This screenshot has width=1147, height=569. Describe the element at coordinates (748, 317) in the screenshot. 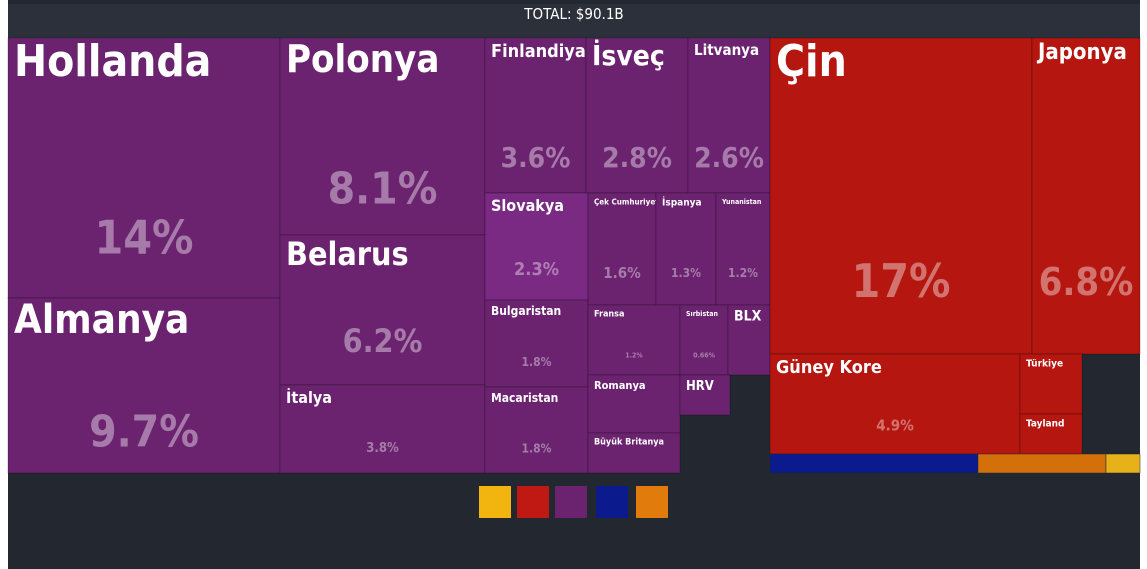

I see `tile-label: BLX` at that location.